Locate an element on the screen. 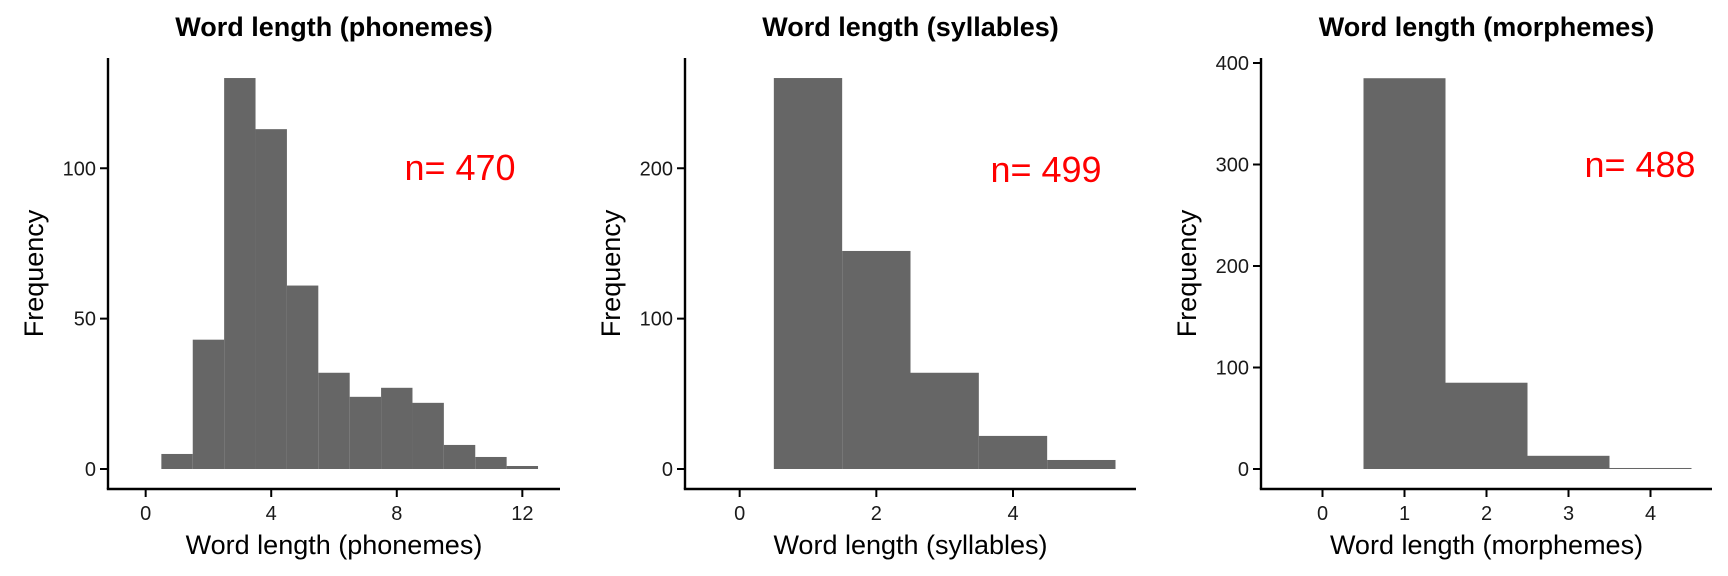 This screenshot has height=576, width=1728. chart-title: Word length (syllables) is located at coordinates (910, 27).